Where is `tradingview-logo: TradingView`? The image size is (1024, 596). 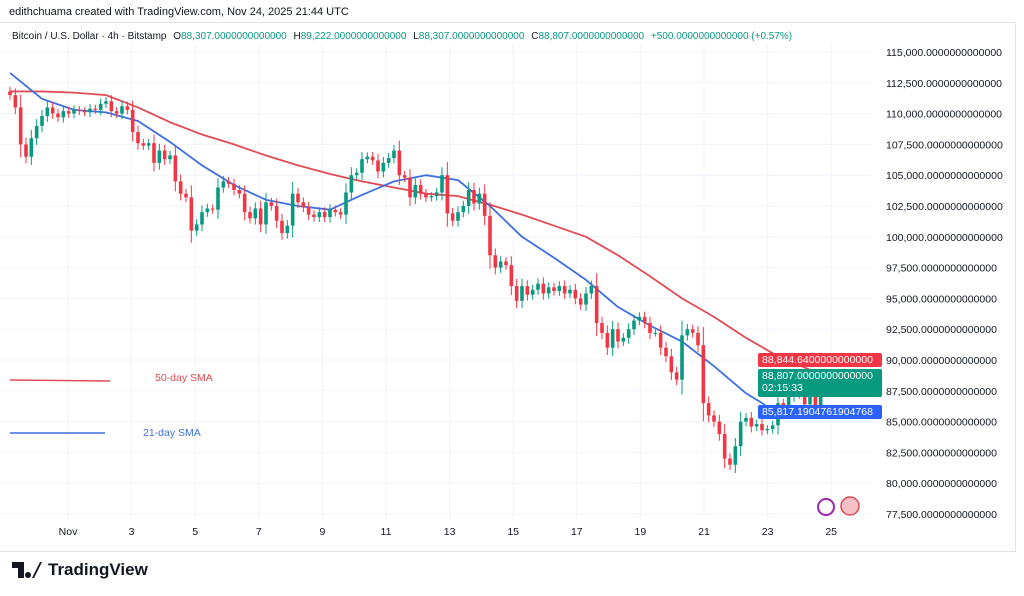 tradingview-logo: TradingView is located at coordinates (80, 570).